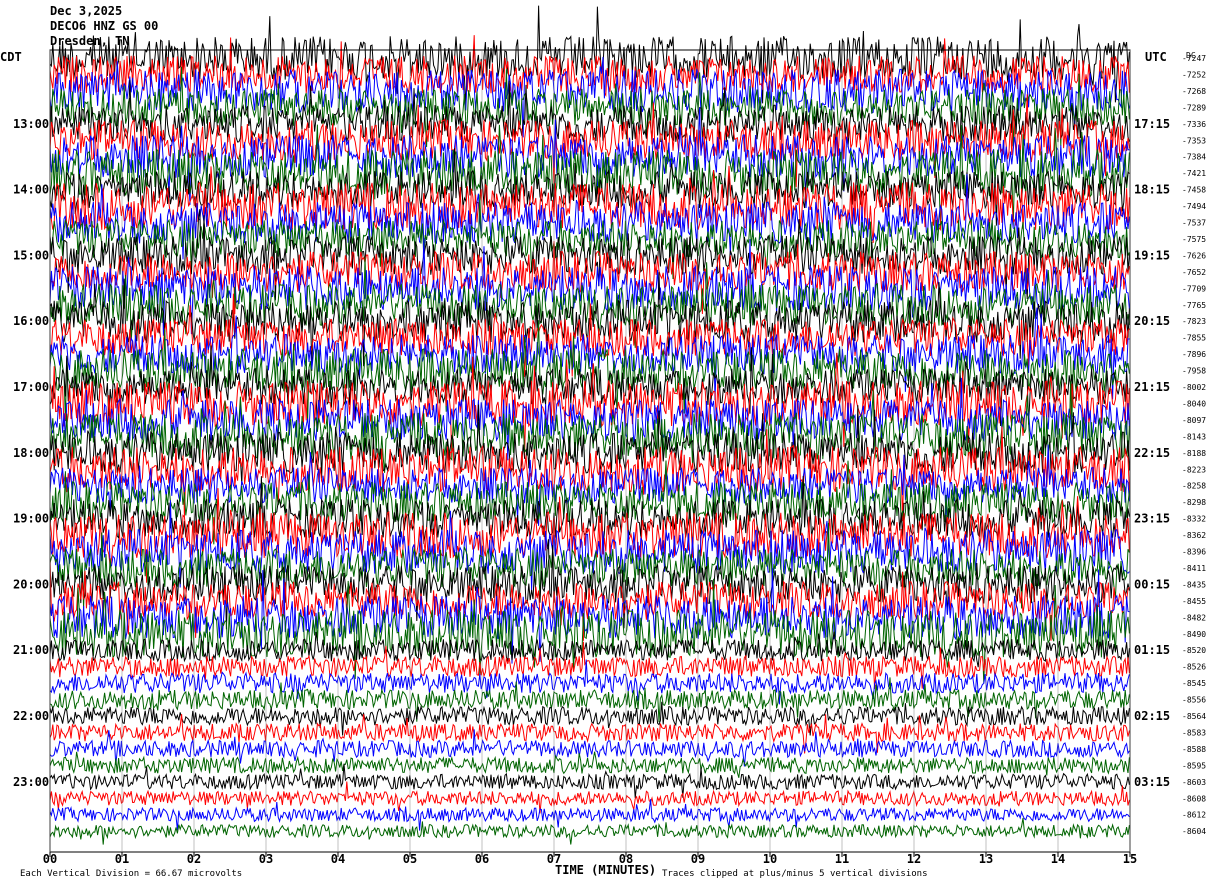  I want to click on dc-value-label: -8564, so click(1194, 716).